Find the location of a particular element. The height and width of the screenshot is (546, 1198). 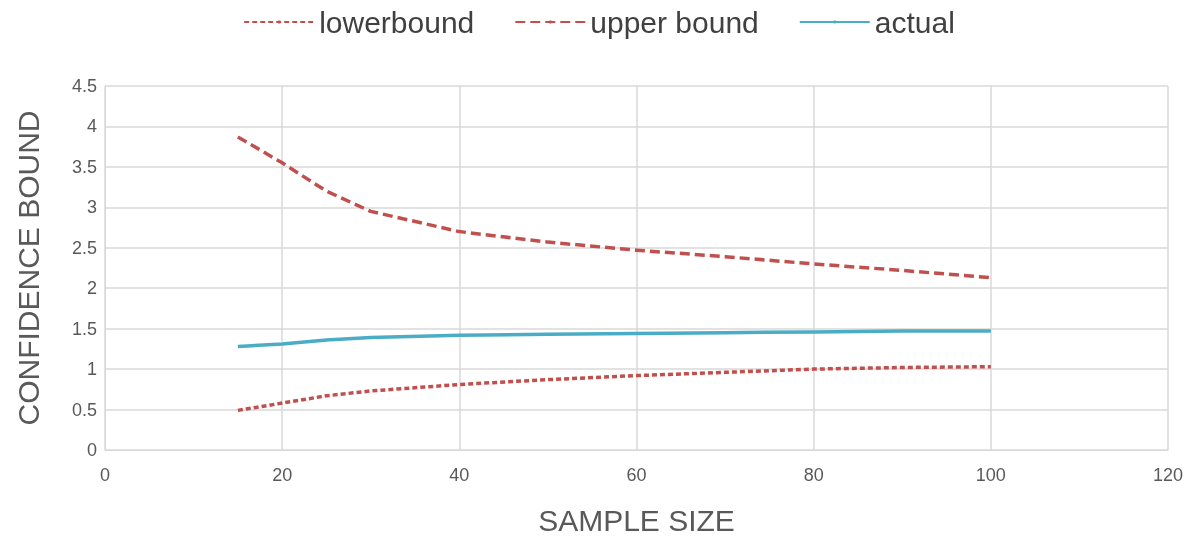

x-tick-label: 120 is located at coordinates (1168, 475).